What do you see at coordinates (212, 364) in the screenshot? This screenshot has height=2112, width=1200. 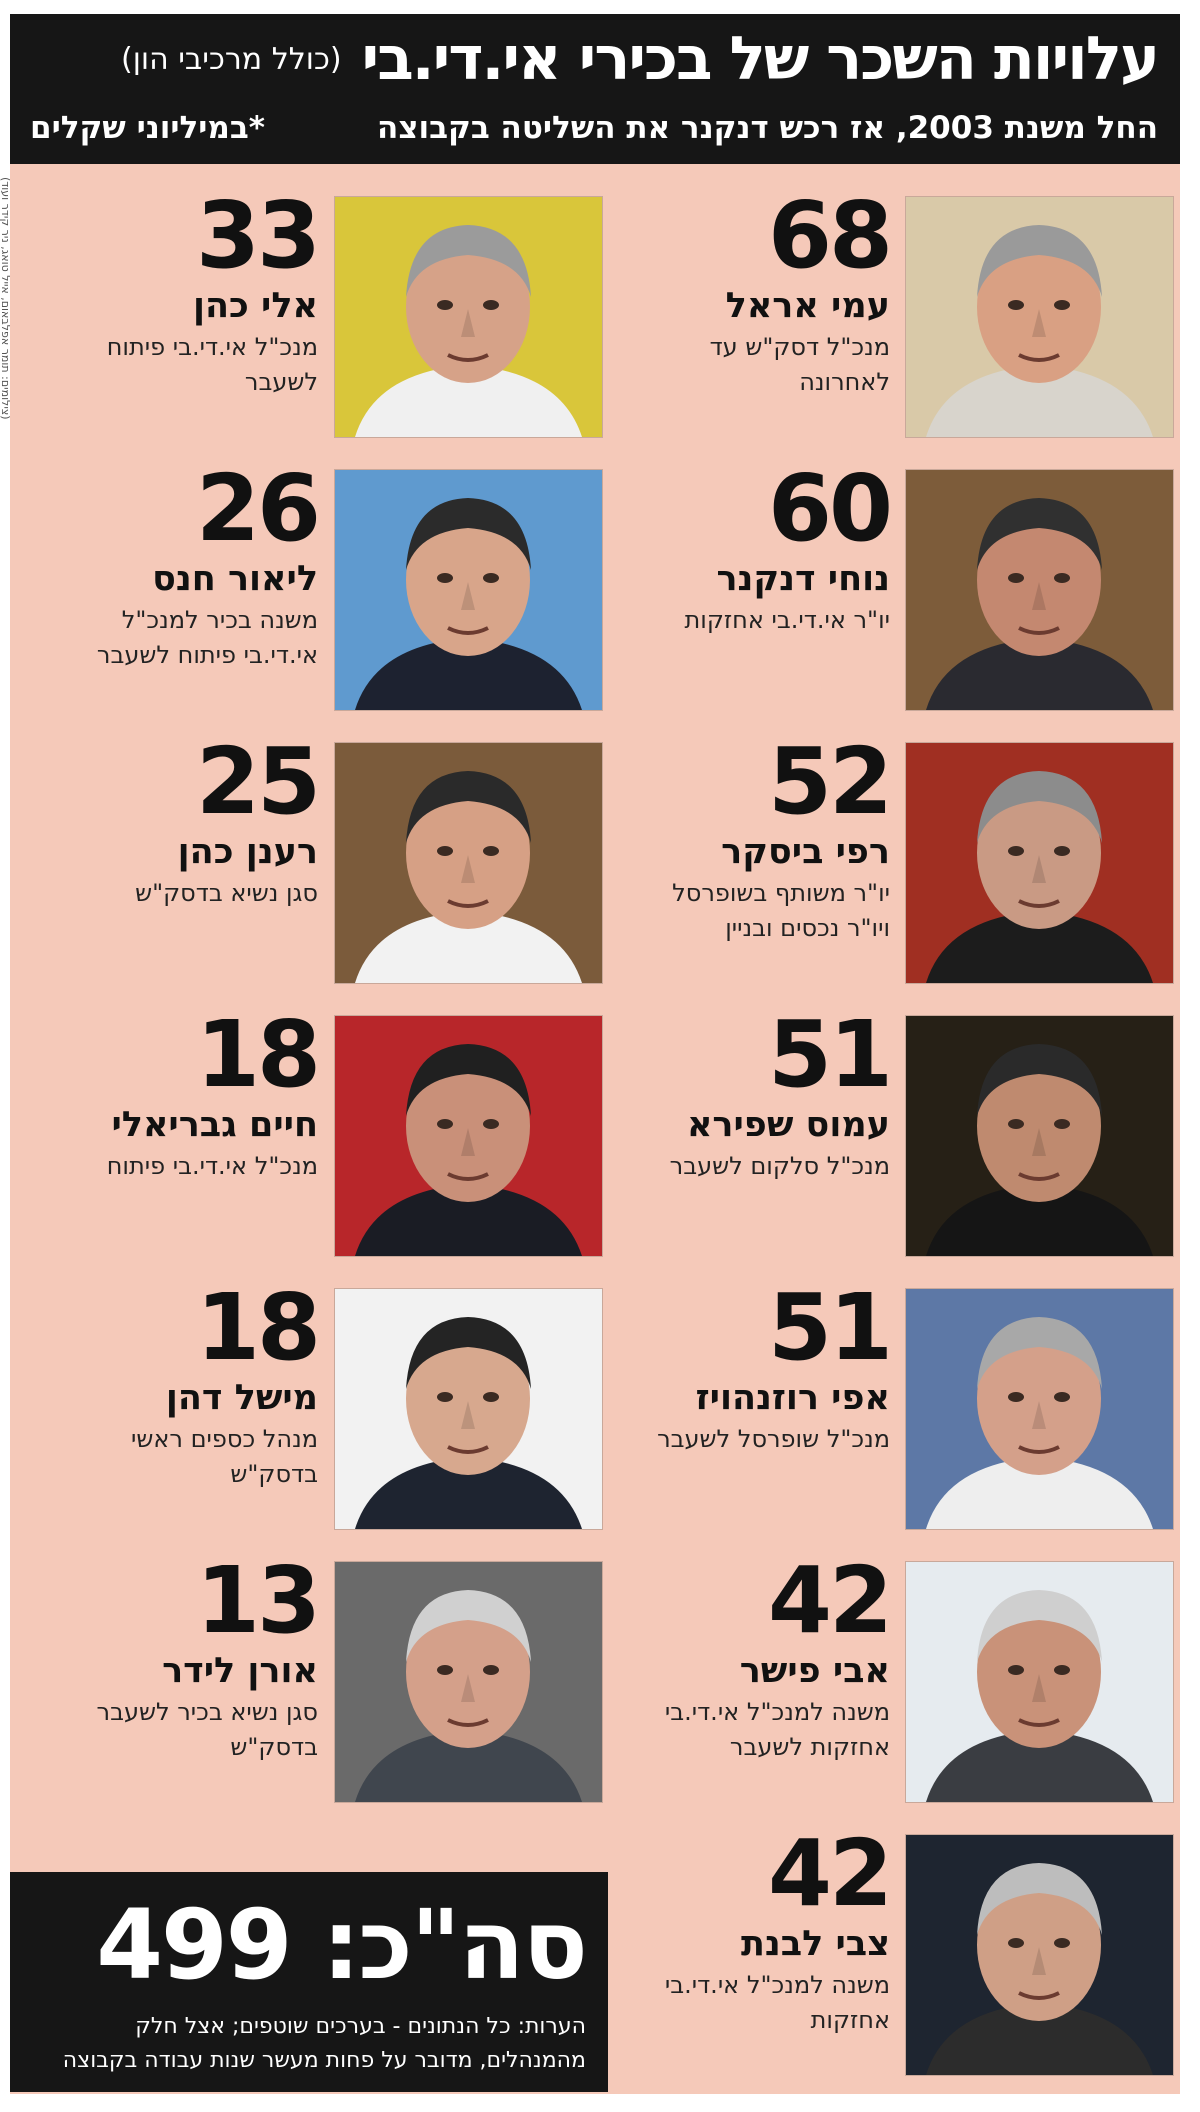 I see `person-role: מנכ"ל אי.די.בי פיתוח לשעבר` at bounding box center [212, 364].